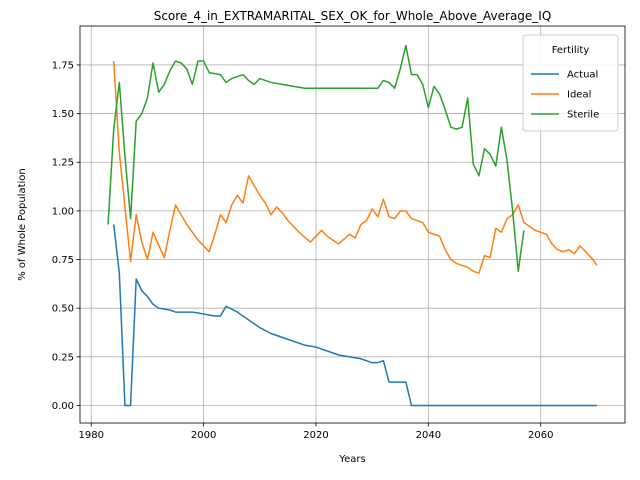 Image resolution: width=640 pixels, height=480 pixels. I want to click on x-axis-label: Years, so click(351, 459).